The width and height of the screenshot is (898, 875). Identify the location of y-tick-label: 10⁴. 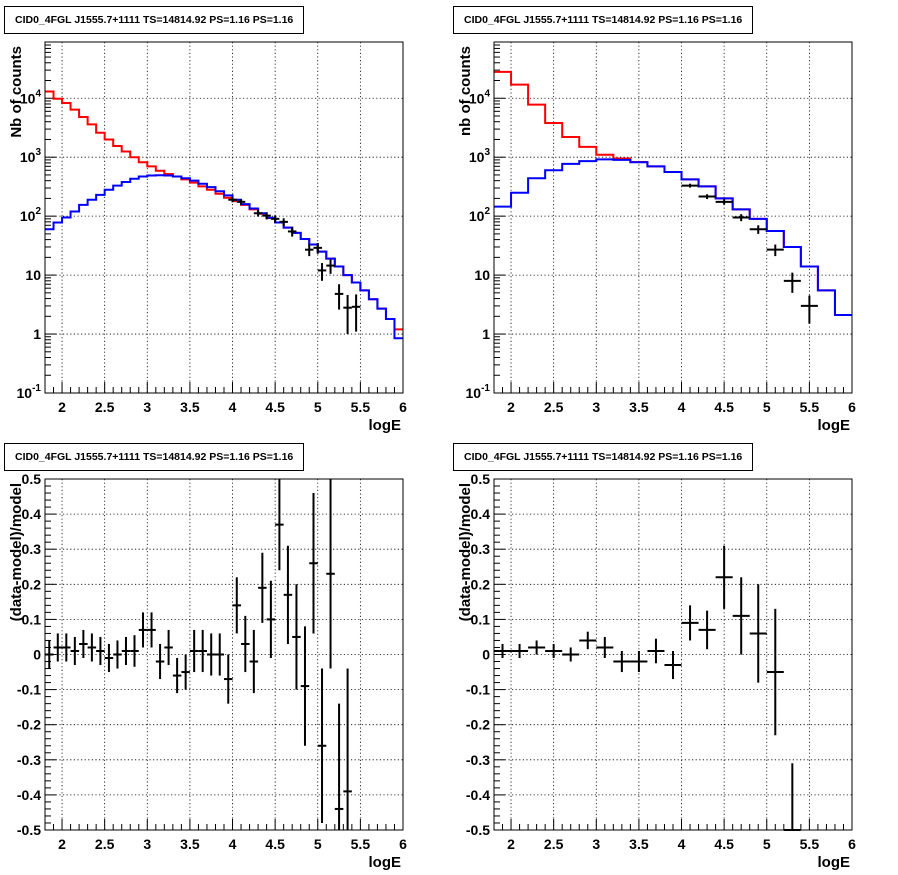
(31, 97).